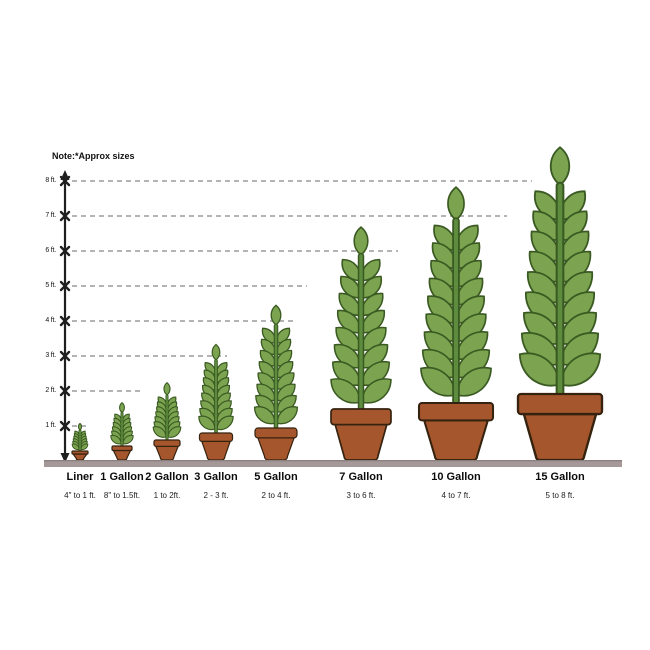 This screenshot has height=650, width=650. I want to click on y-tick-label-4ft: 4 ft., so click(50, 320).